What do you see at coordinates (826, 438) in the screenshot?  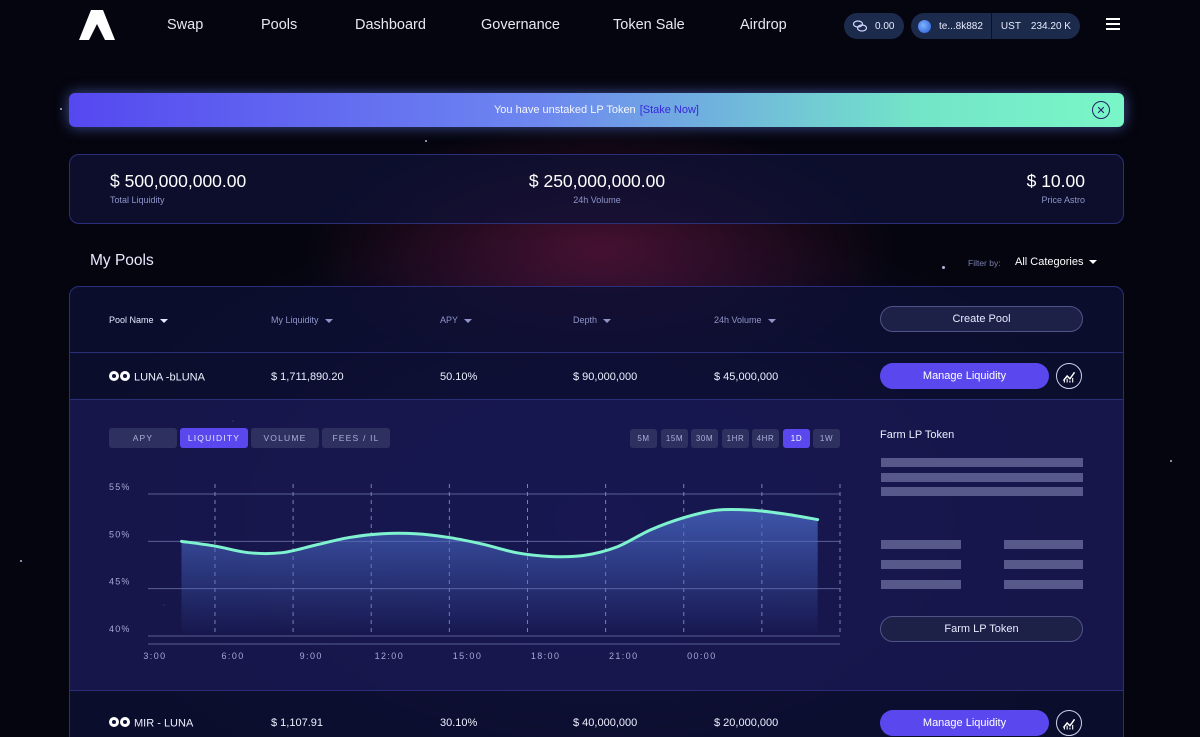 I see `range-1w: 1W` at bounding box center [826, 438].